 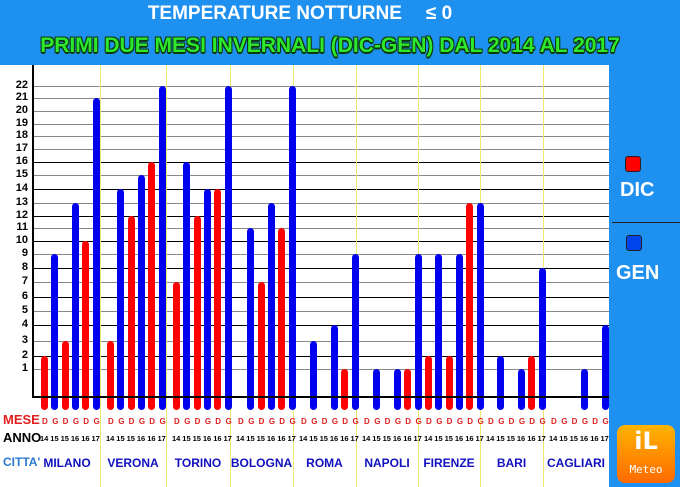 What do you see at coordinates (439, 13) in the screenshot?
I see `title-symbol: ≤ 0` at bounding box center [439, 13].